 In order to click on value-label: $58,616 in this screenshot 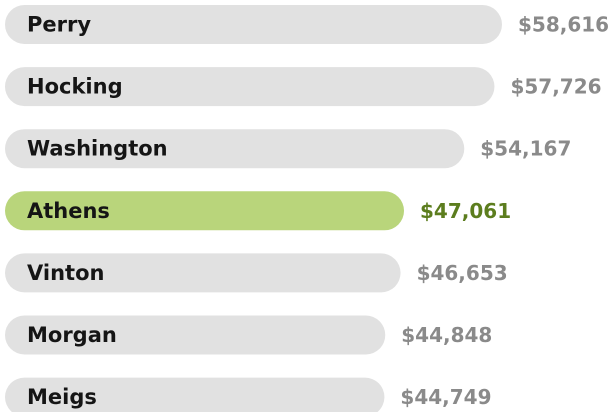, I will do `click(563, 25)`.